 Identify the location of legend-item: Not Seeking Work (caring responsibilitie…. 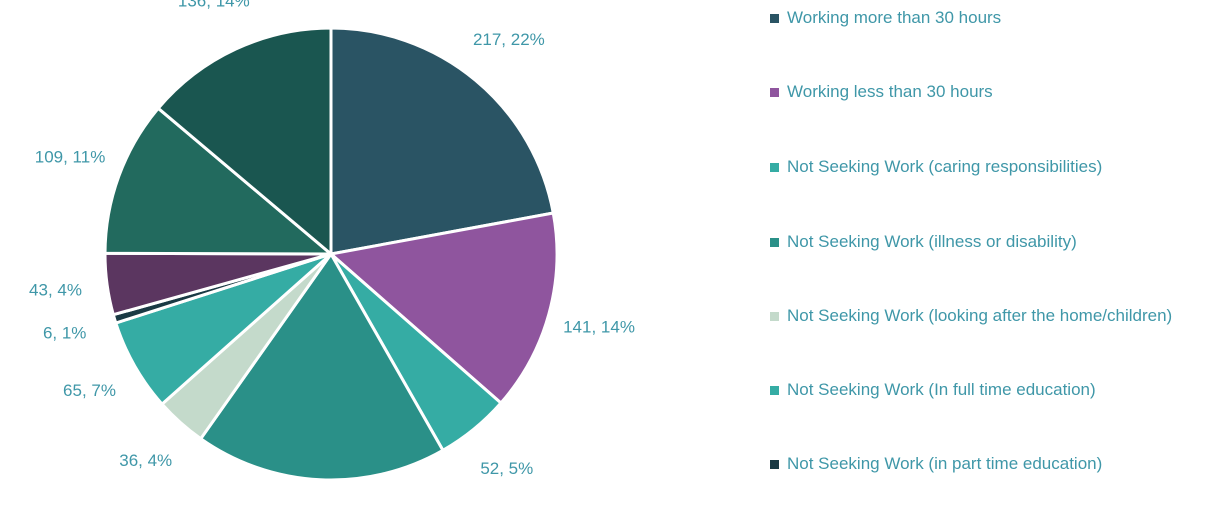
(980, 167).